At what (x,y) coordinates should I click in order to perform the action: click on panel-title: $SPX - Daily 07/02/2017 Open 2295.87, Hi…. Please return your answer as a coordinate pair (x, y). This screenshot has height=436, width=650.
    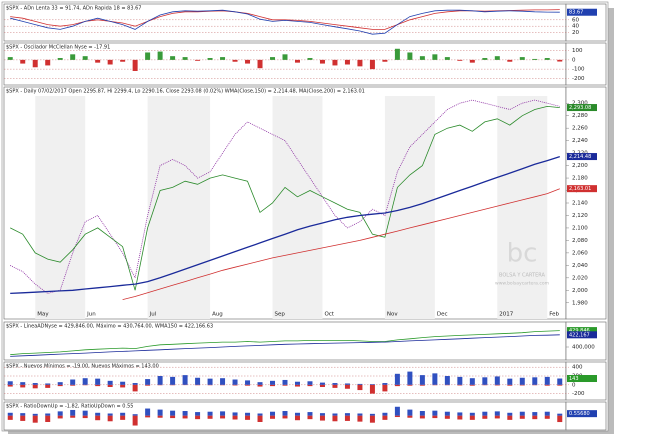
    Looking at the image, I should click on (185, 92).